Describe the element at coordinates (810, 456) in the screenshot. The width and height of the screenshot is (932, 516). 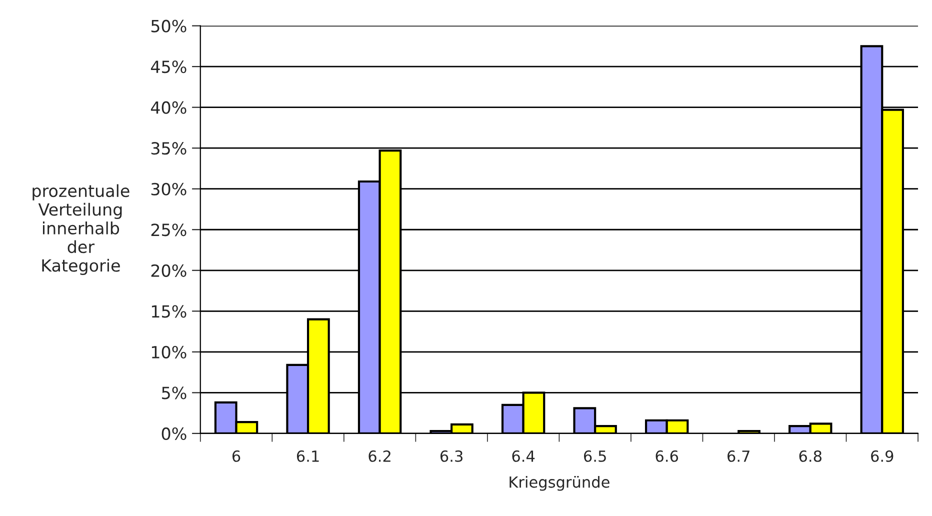
I see `x-tick-label: 6.8` at that location.